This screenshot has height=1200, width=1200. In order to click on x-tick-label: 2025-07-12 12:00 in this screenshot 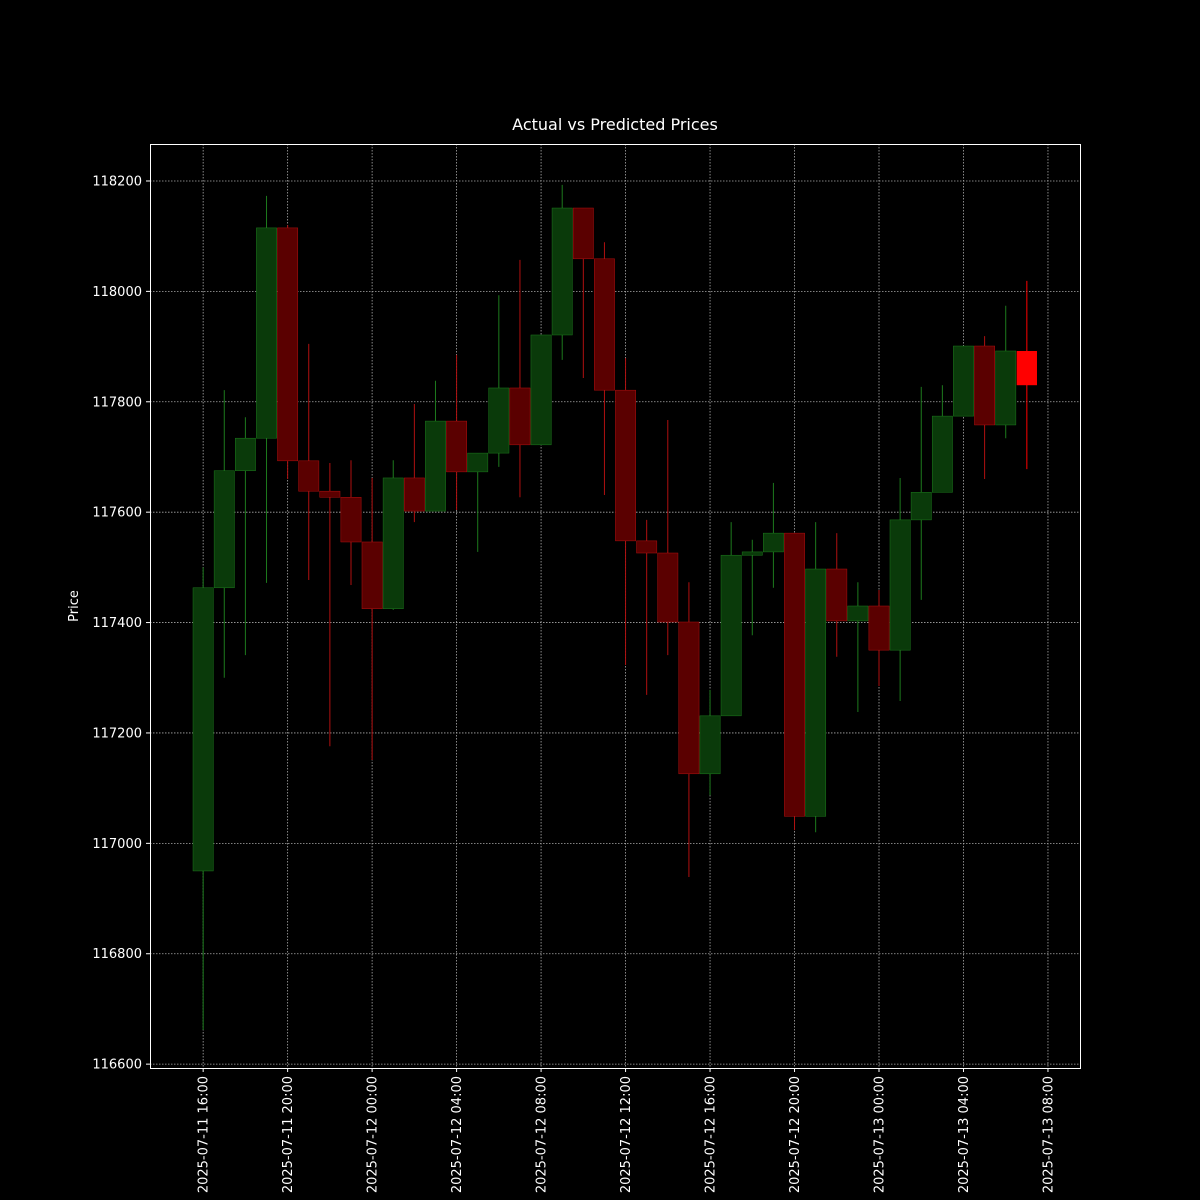, I will do `click(626, 1134)`.